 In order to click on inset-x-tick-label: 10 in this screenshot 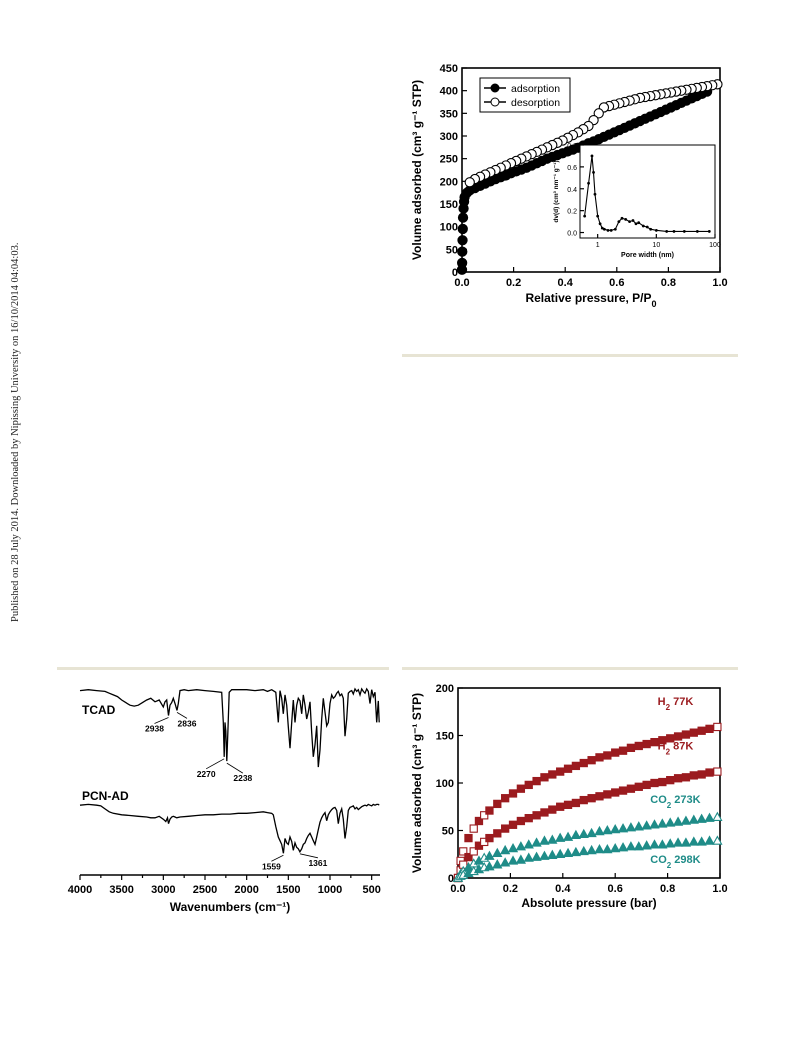, I will do `click(656, 245)`.